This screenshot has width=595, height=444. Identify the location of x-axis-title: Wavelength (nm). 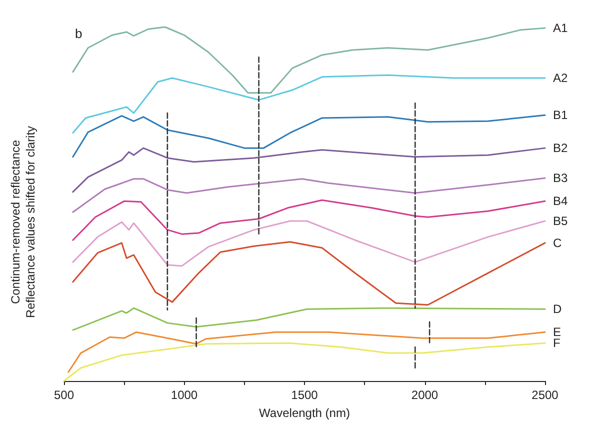
(304, 413).